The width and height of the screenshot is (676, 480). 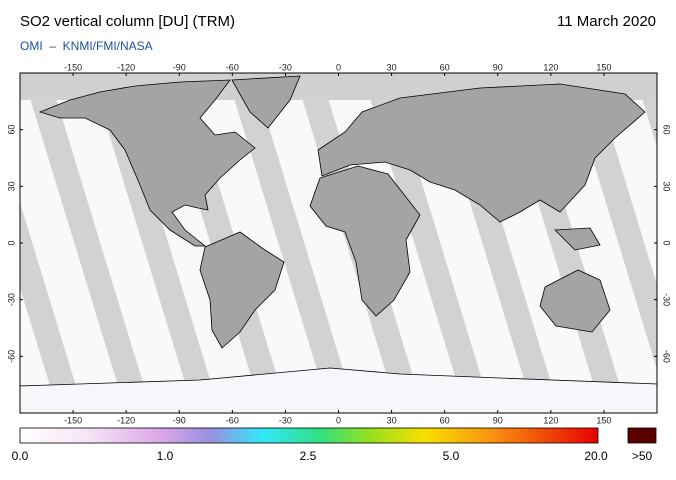 I want to click on colorbar-label: 2.5, so click(x=308, y=456).